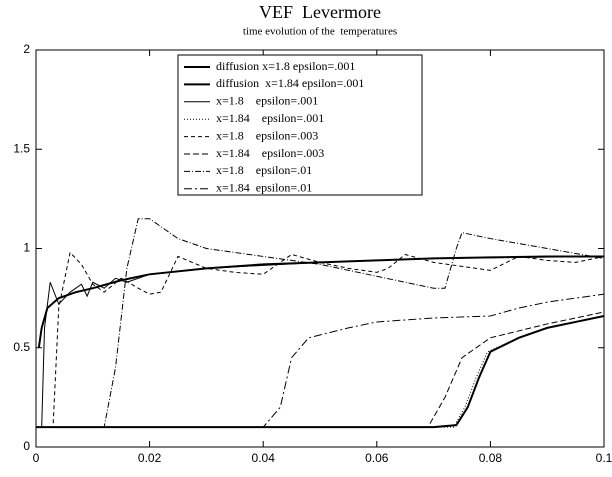 The height and width of the screenshot is (477, 612). Describe the element at coordinates (26, 446) in the screenshot. I see `y-tick-label: 0` at that location.